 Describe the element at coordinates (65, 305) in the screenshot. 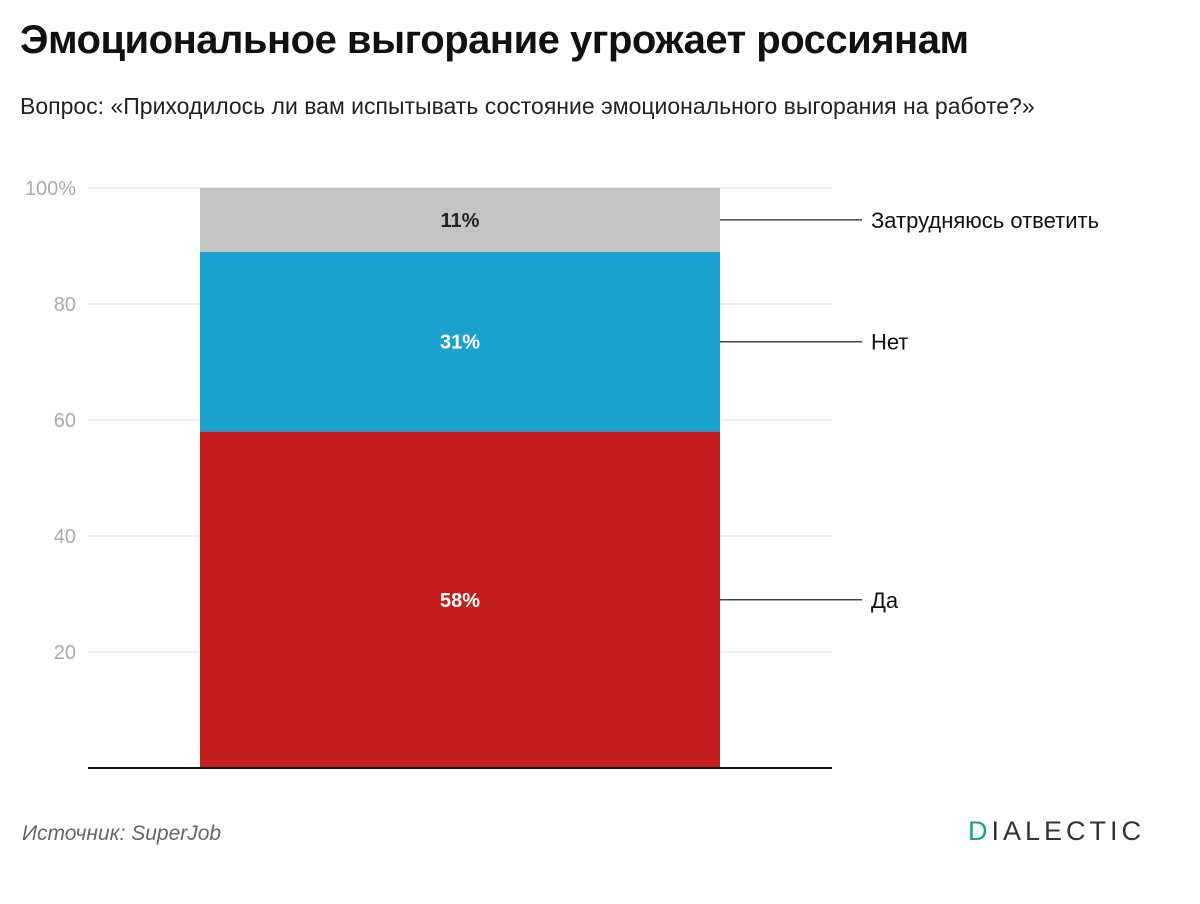

I see `y-tick-label: 80` at that location.